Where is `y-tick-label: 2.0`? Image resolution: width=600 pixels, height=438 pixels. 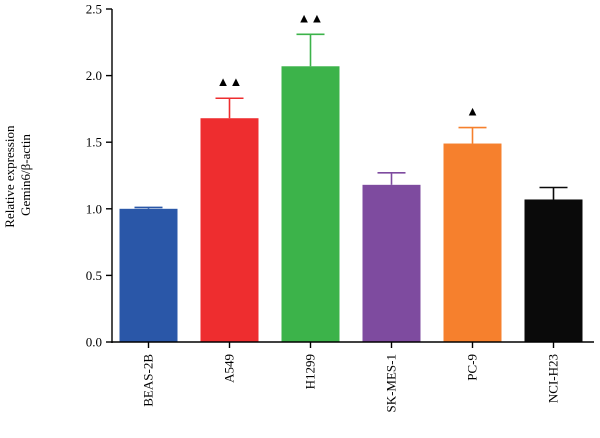 y-tick-label: 2.0 is located at coordinates (94, 75).